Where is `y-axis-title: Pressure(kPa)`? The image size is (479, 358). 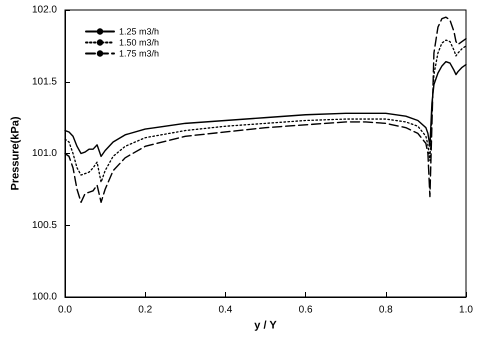
y-axis-title: Pressure(kPa) is located at coordinates (16, 153).